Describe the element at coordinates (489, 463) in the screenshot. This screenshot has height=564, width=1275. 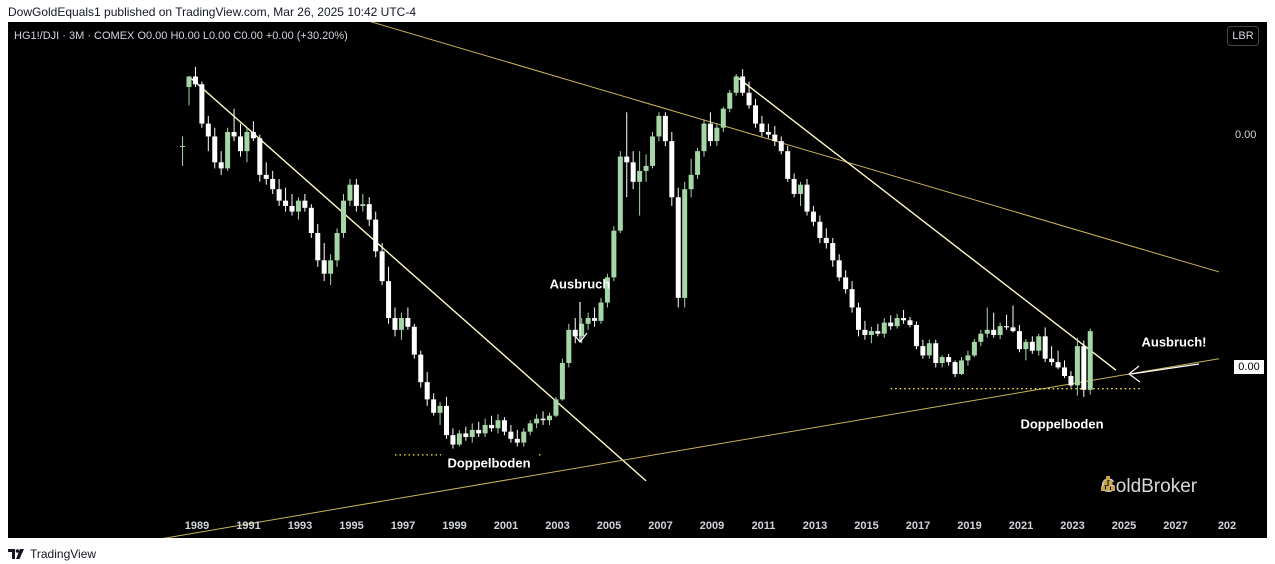
I see `doppelboden-label-1: Doppelboden` at that location.